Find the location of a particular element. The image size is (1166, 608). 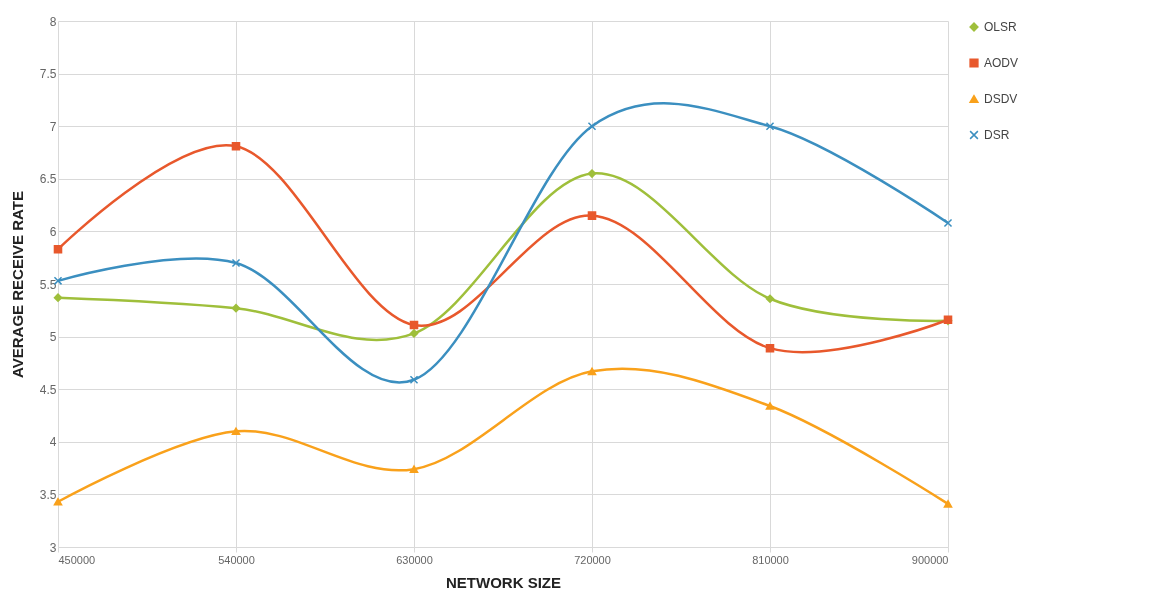

x-tick-label: 540000 is located at coordinates (236, 559).